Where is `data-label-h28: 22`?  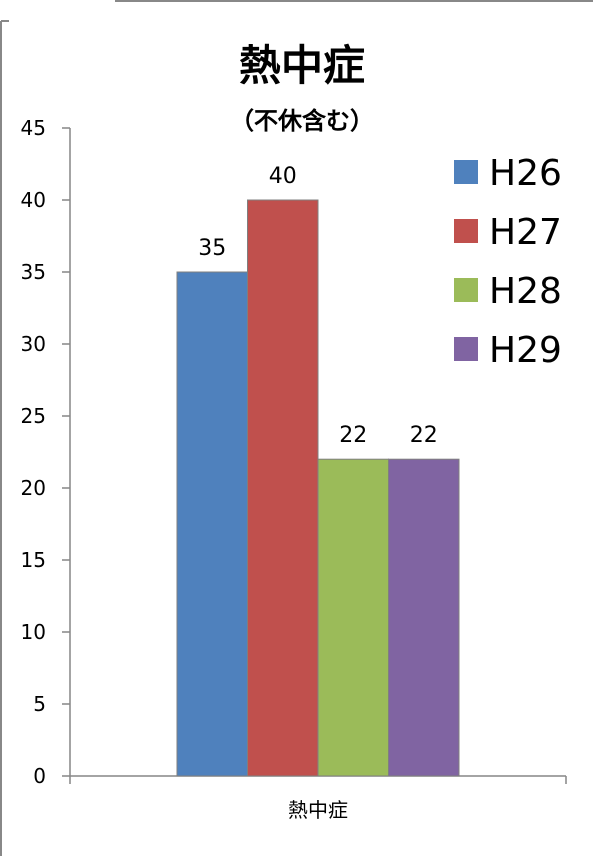
data-label-h28: 22 is located at coordinates (353, 435).